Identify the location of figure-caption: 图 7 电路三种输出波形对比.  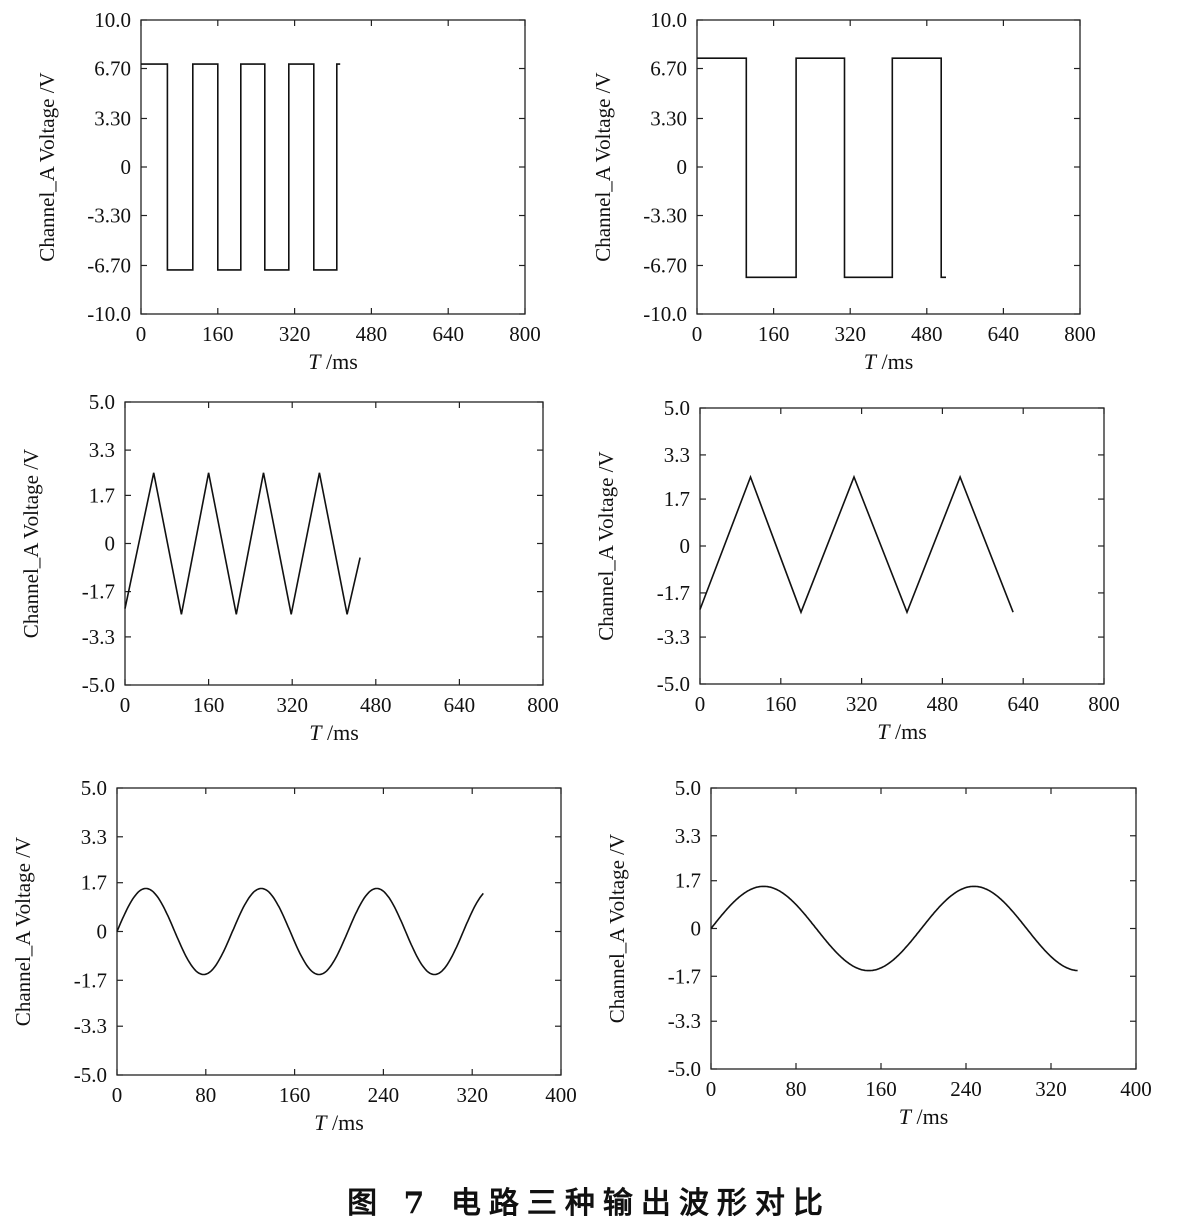
(589, 1203).